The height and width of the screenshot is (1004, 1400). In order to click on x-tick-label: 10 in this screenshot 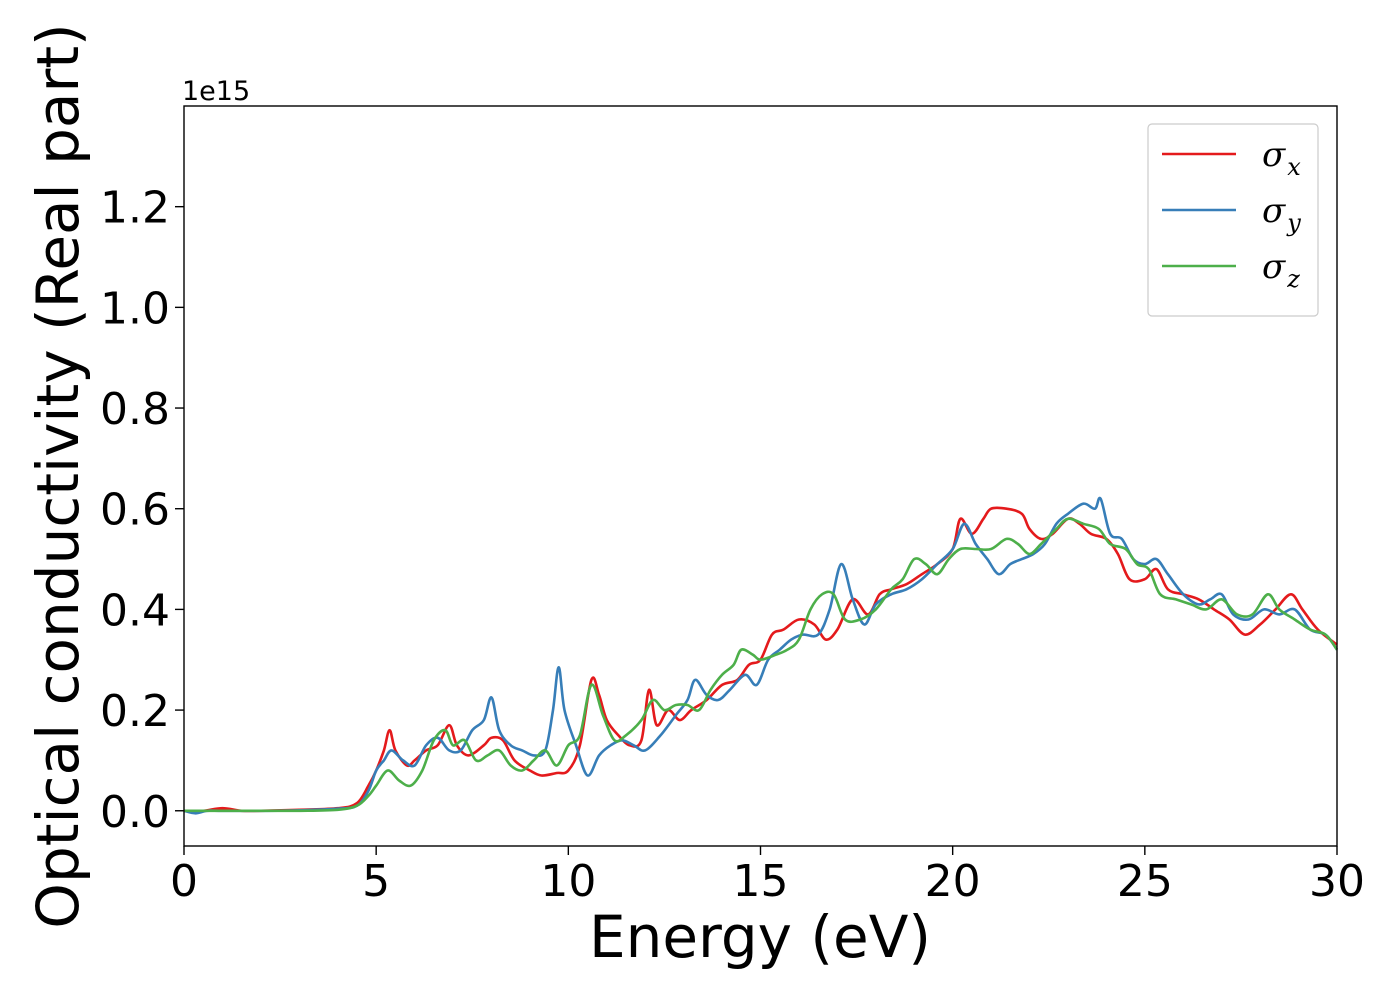, I will do `click(568, 881)`.